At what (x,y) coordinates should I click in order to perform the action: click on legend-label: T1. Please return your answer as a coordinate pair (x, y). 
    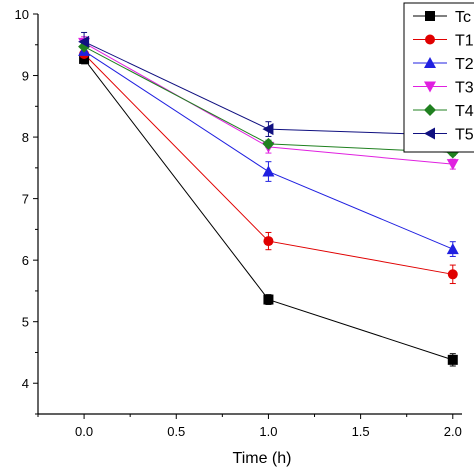
    Looking at the image, I should click on (464, 41).